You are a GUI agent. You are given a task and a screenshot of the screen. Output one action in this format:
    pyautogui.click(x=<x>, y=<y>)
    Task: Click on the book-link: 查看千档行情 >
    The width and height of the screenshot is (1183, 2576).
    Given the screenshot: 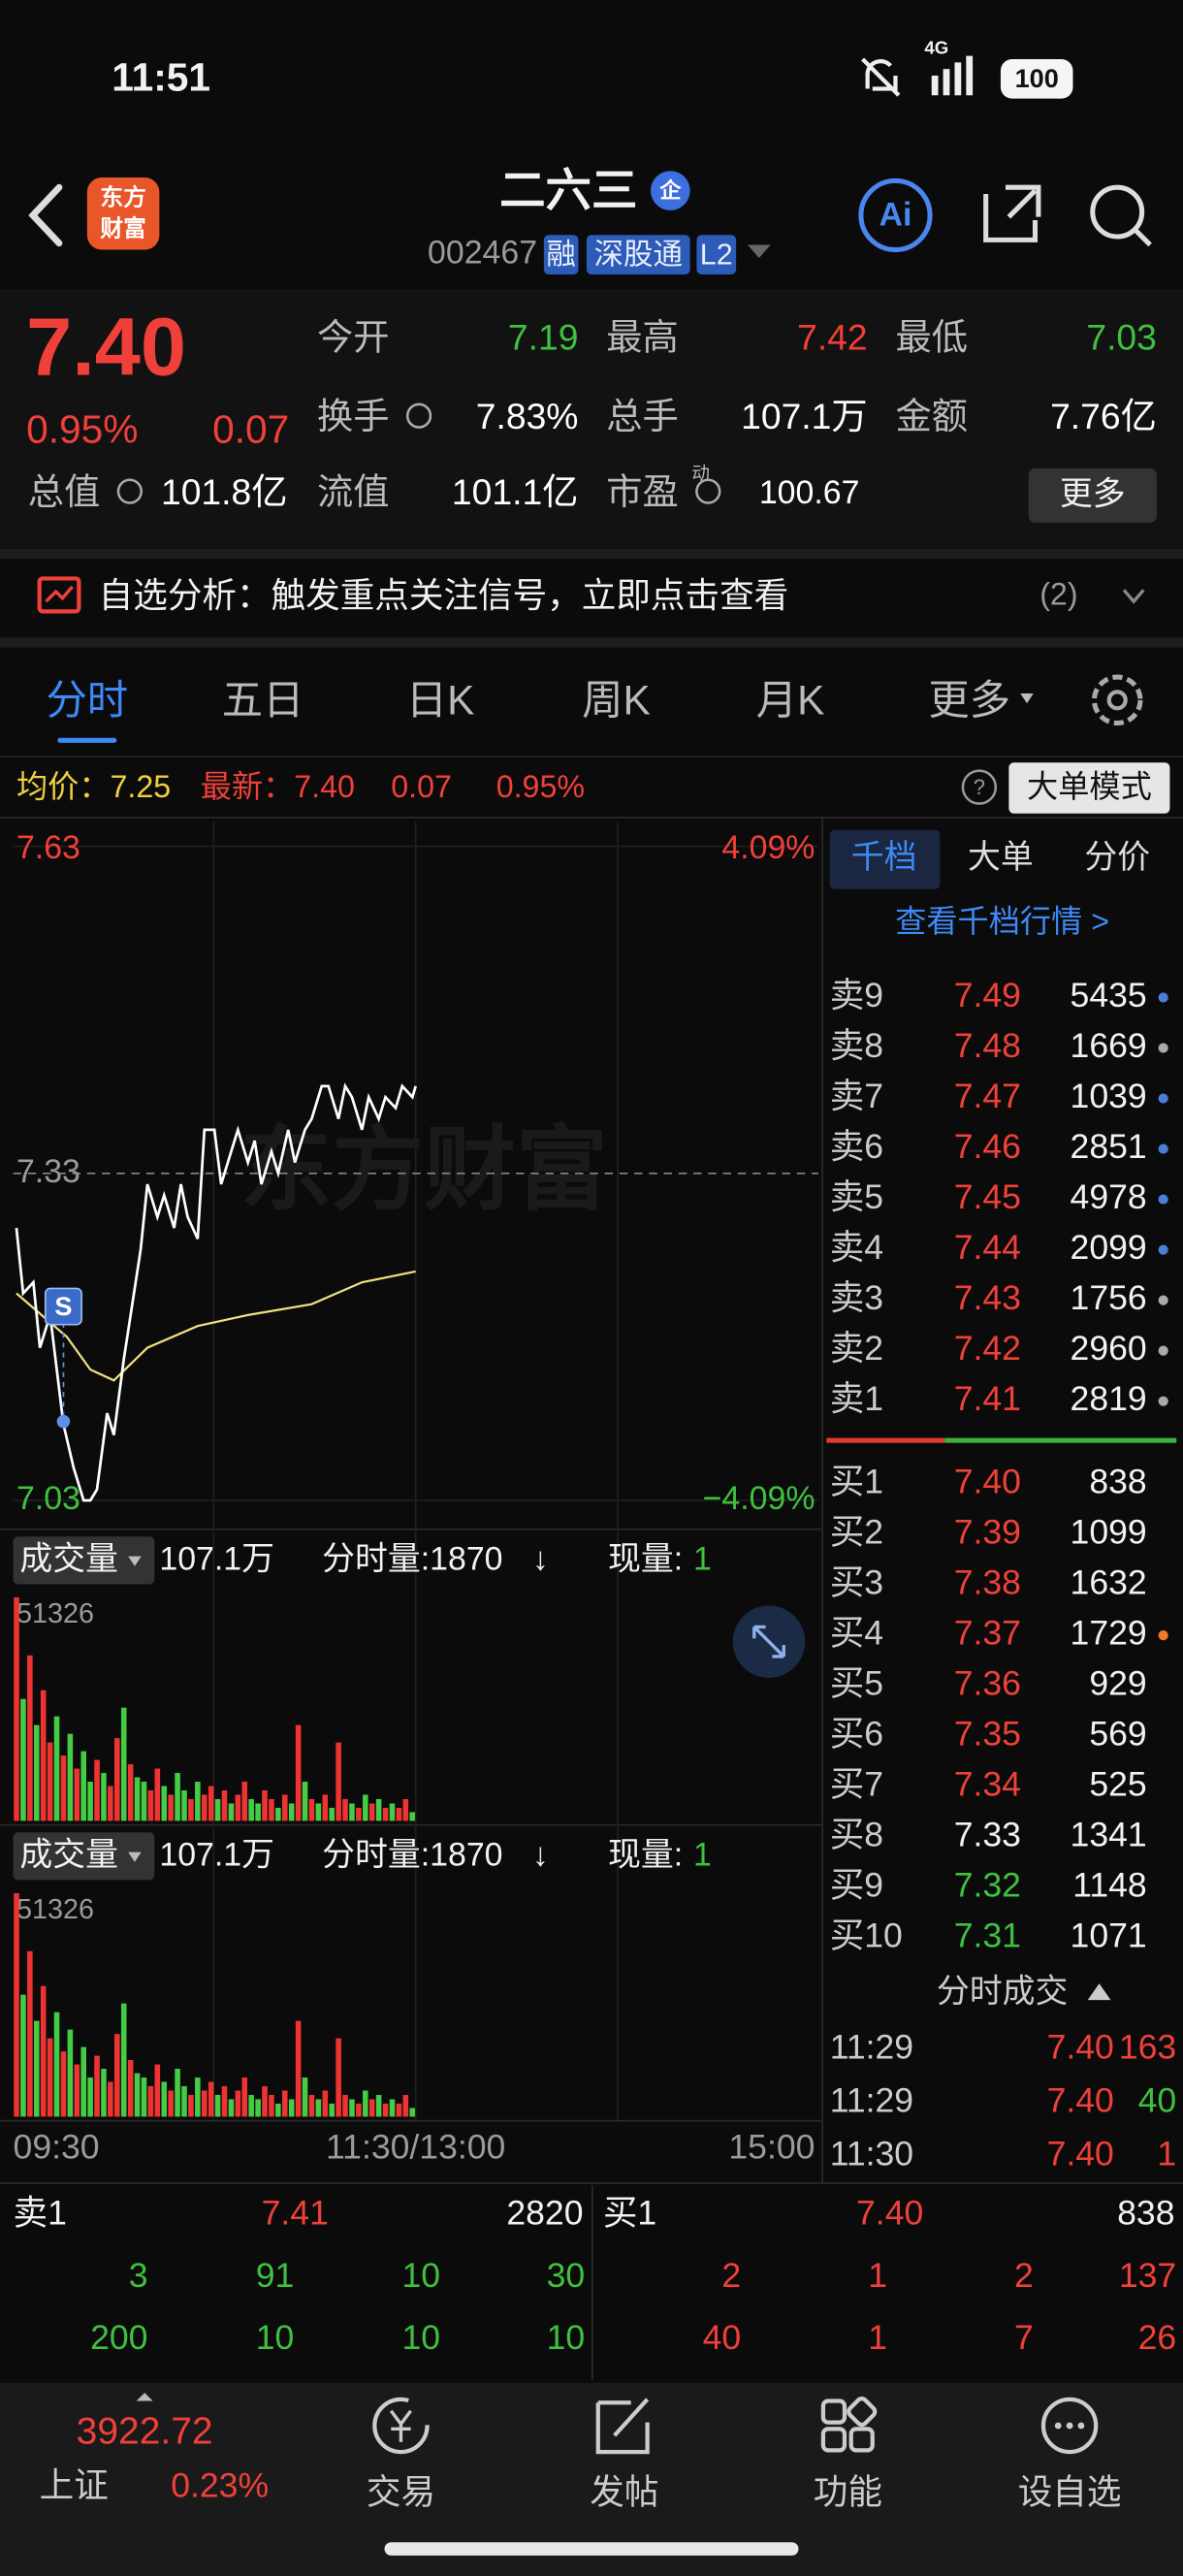 What is the action you would take?
    pyautogui.click(x=1002, y=921)
    